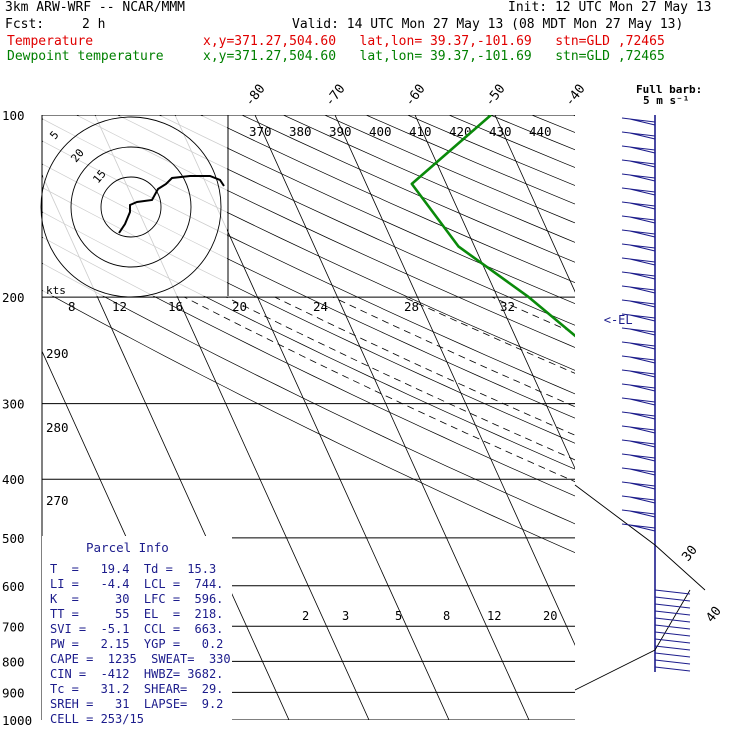  What do you see at coordinates (137, 644) in the screenshot?
I see `parcel-row: PW = 2.15 YGP = 0.2` at bounding box center [137, 644].